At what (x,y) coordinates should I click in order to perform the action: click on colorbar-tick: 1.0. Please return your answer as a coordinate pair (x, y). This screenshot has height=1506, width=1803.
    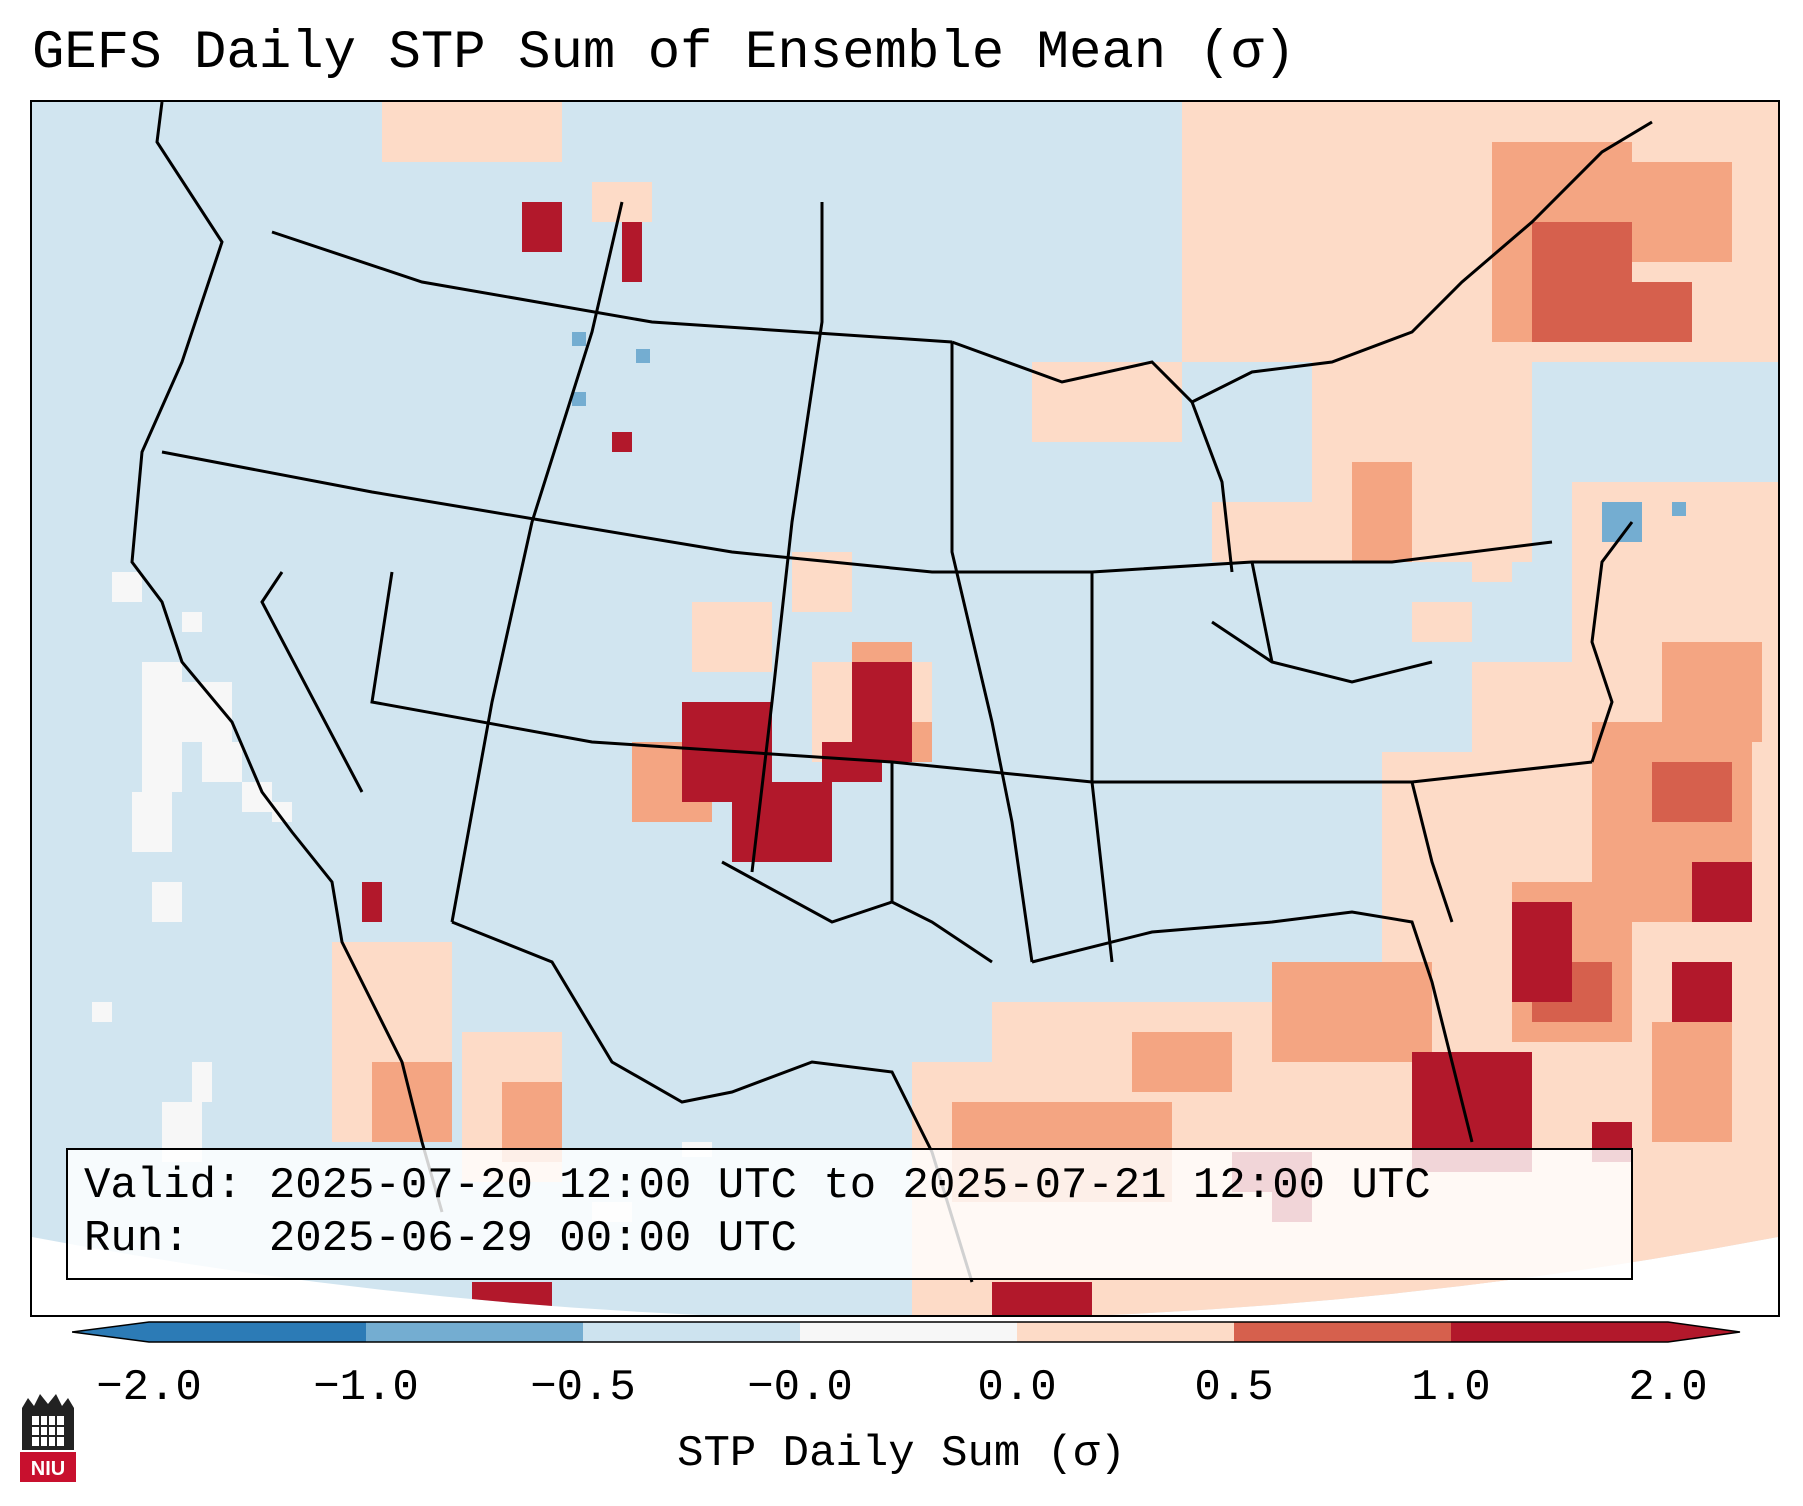
    Looking at the image, I should click on (1451, 1388).